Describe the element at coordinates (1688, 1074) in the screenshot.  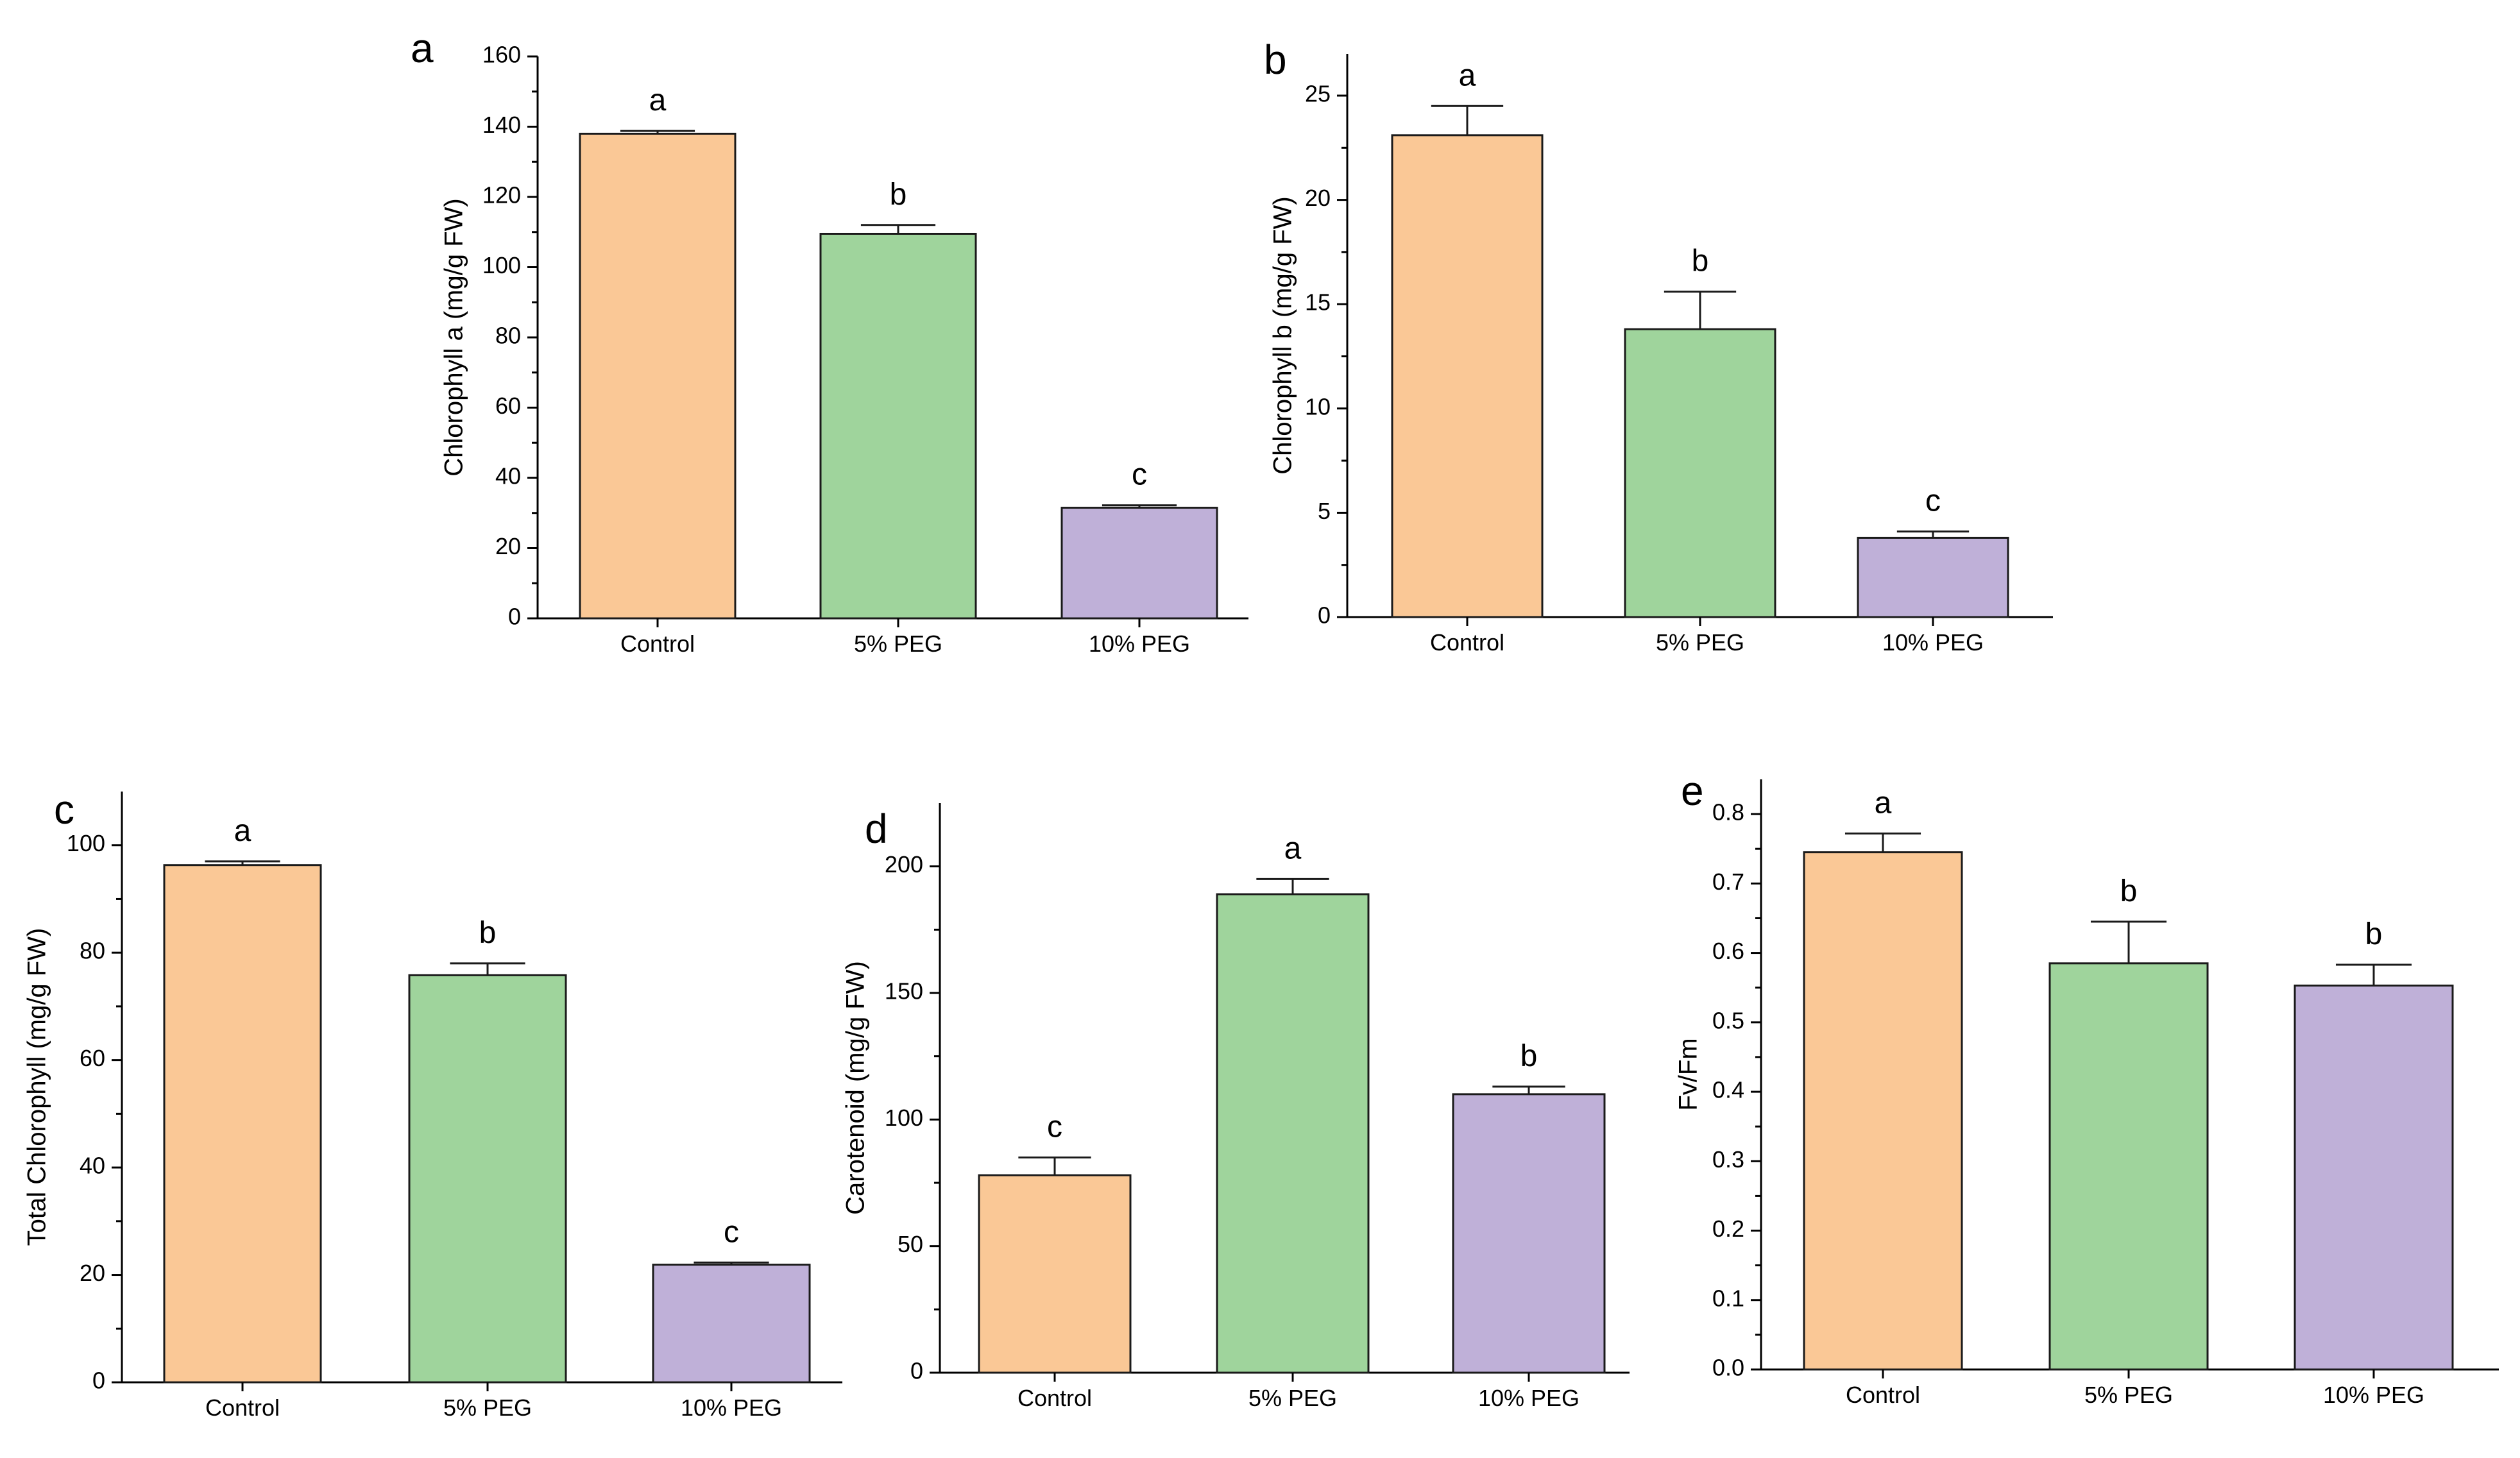
I see `y-axis-title: Fv/Fm` at that location.